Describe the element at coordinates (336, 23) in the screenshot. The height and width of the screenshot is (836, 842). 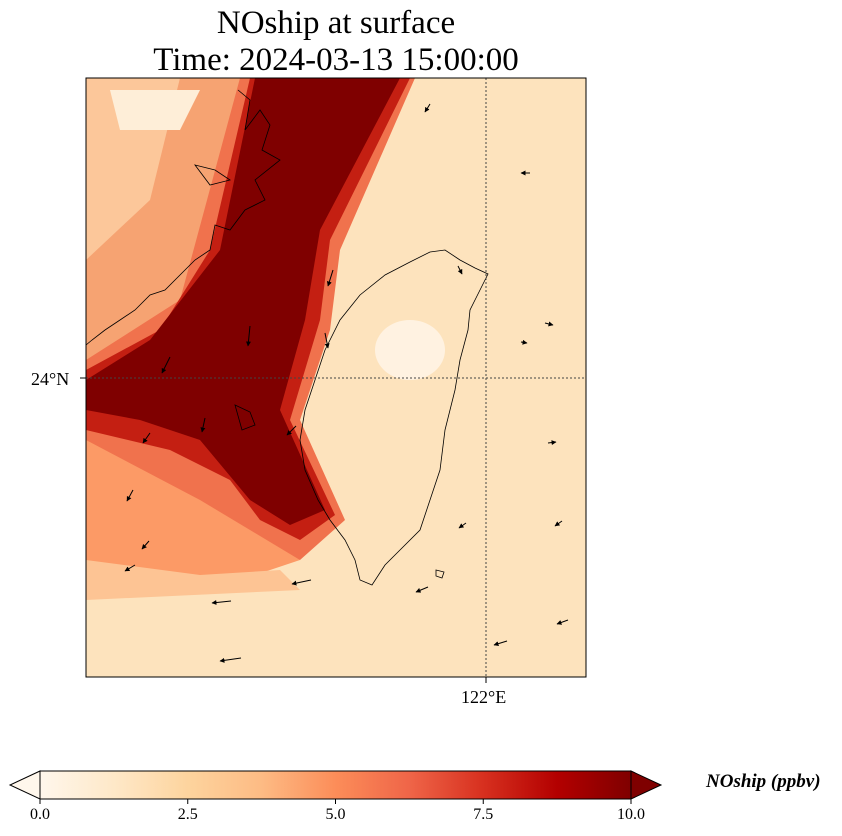
I see `figure-title: NOship at surface` at that location.